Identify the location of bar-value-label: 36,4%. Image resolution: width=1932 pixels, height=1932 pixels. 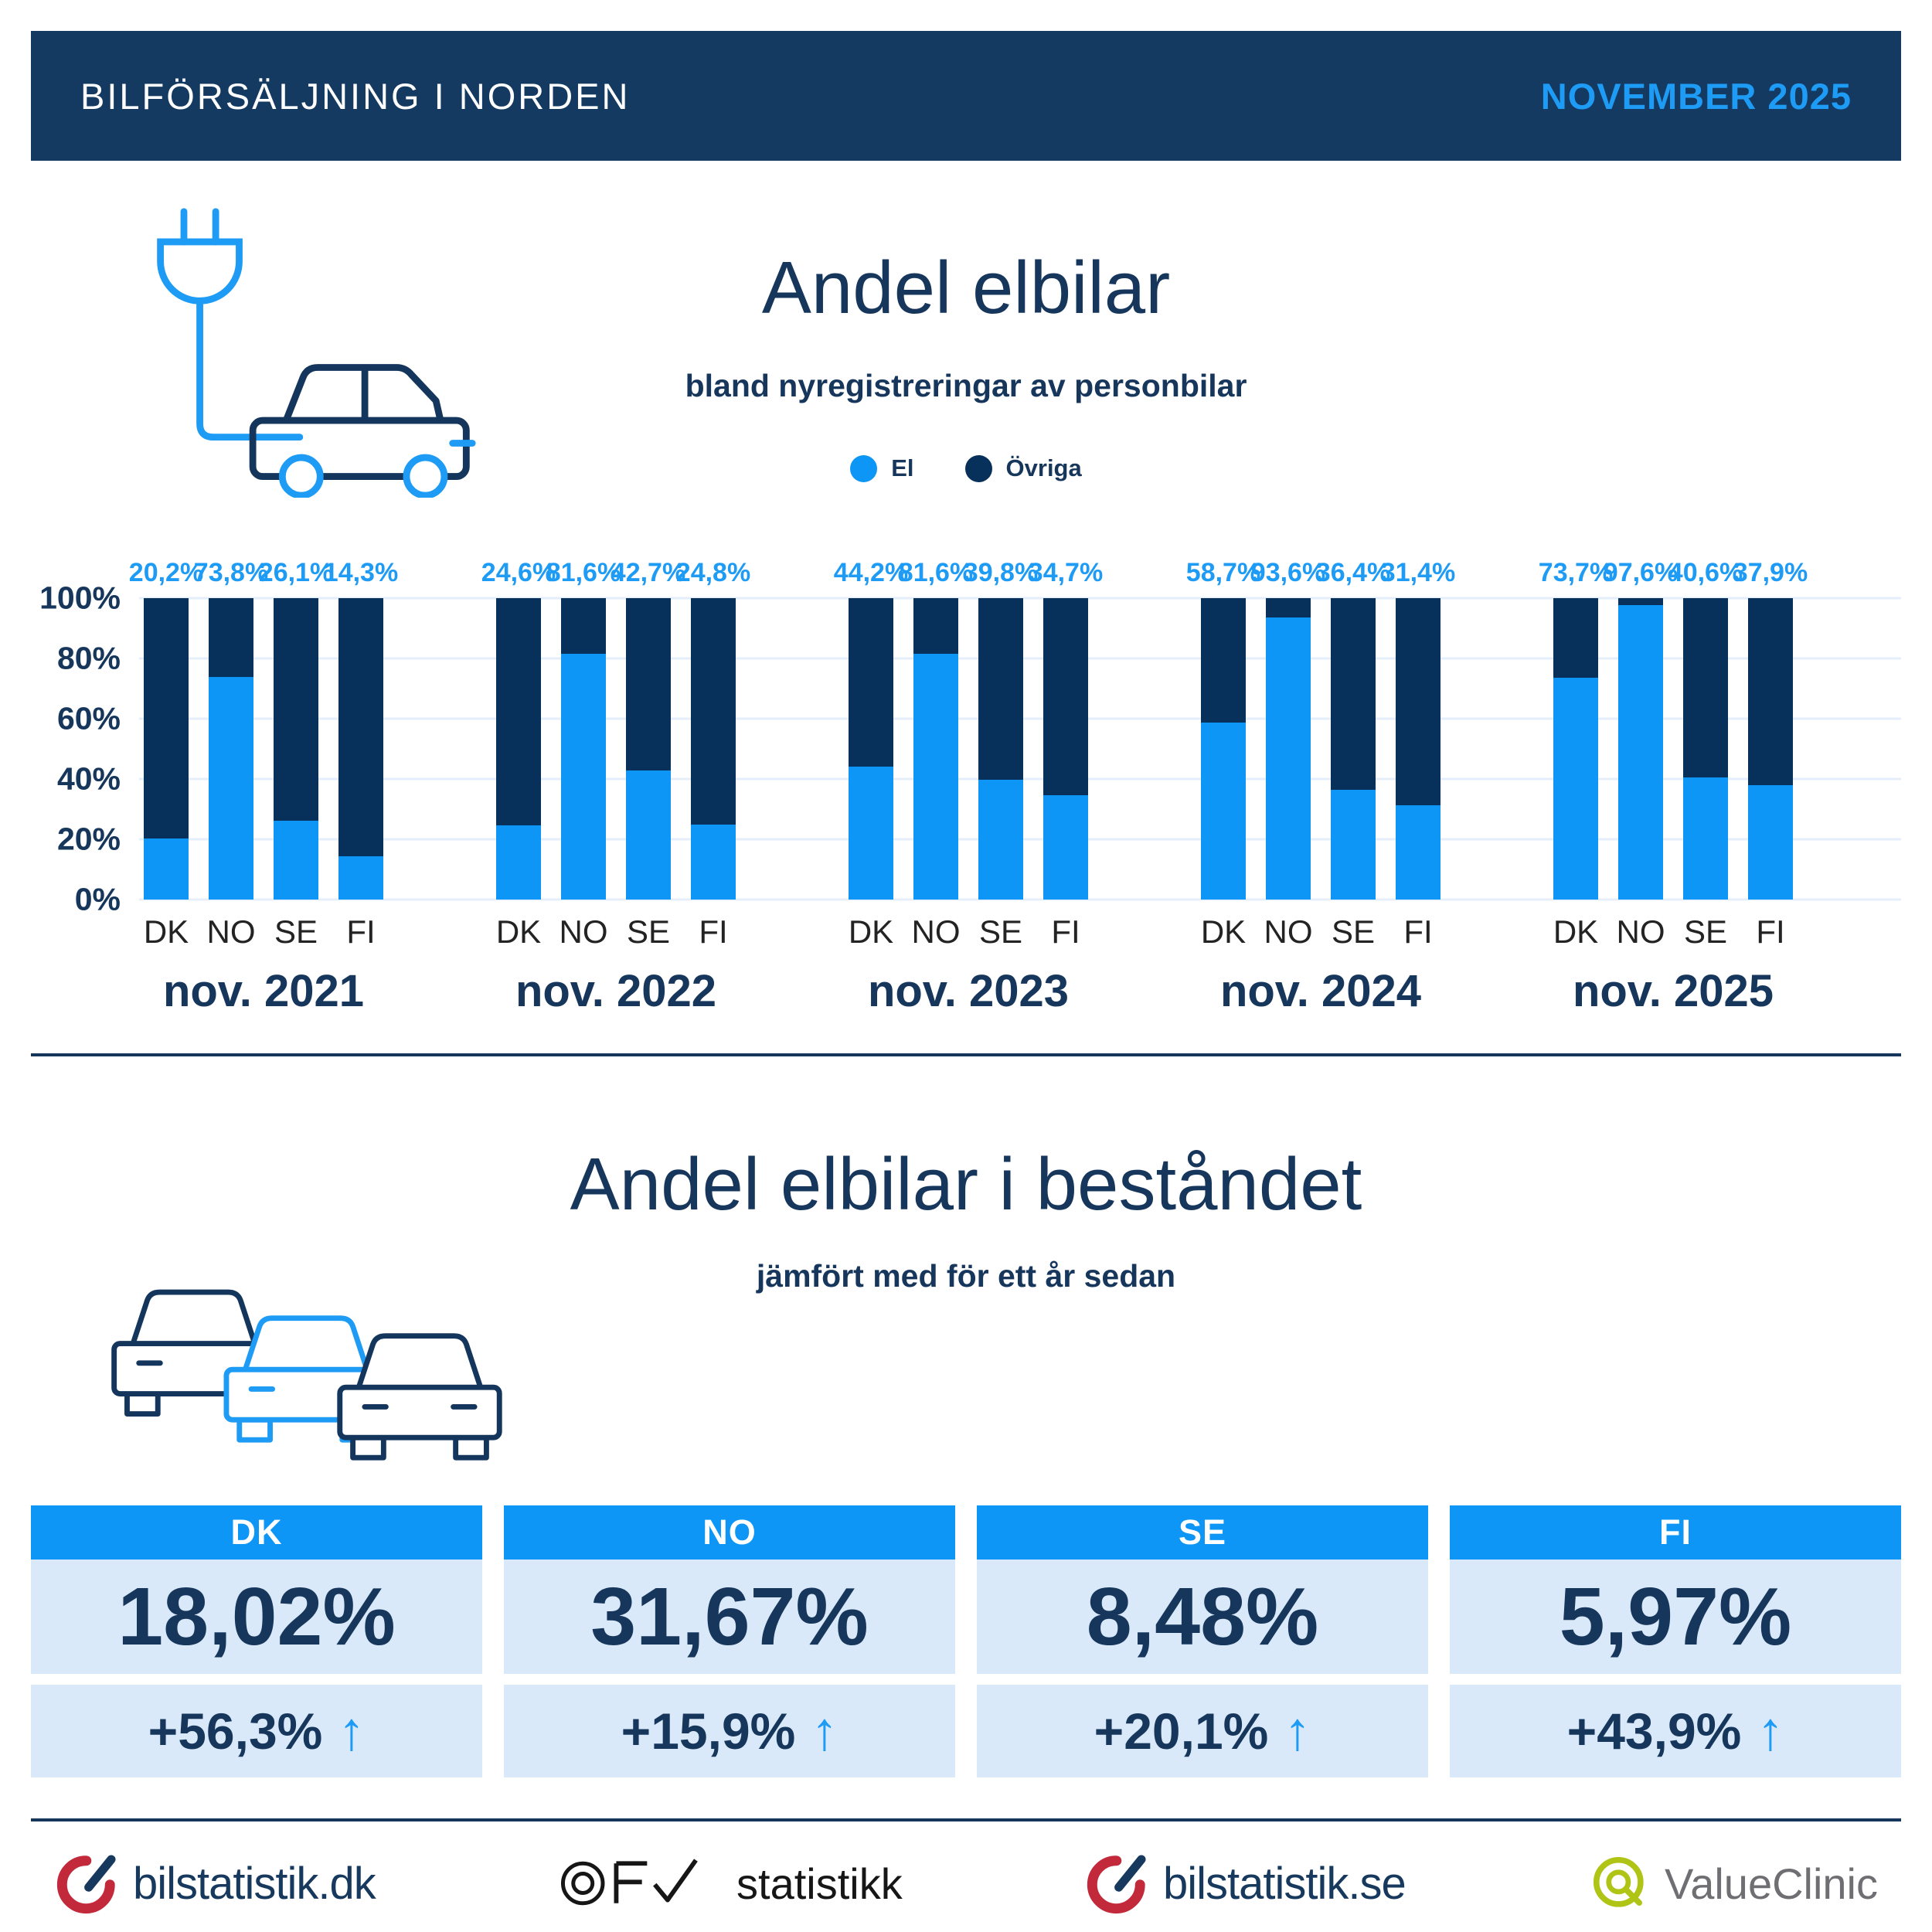
(1353, 572).